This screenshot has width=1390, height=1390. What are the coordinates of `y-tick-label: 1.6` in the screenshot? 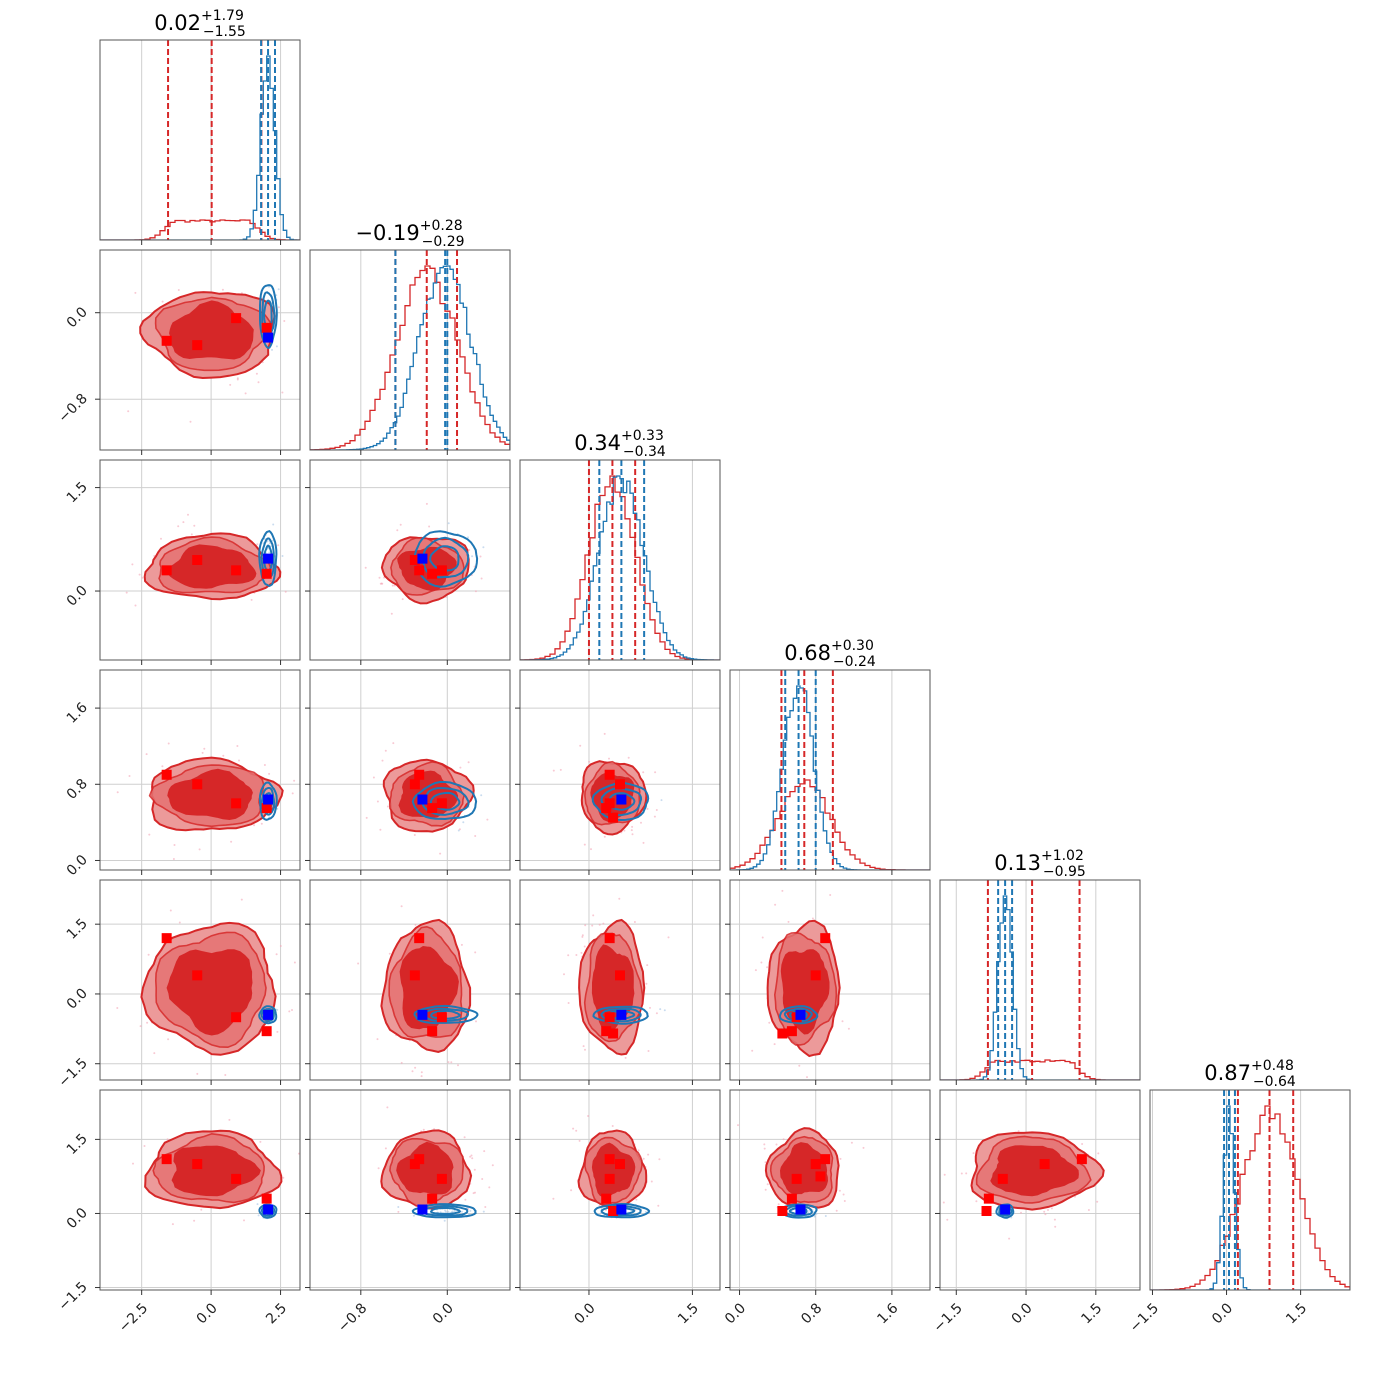 It's located at (77, 713).